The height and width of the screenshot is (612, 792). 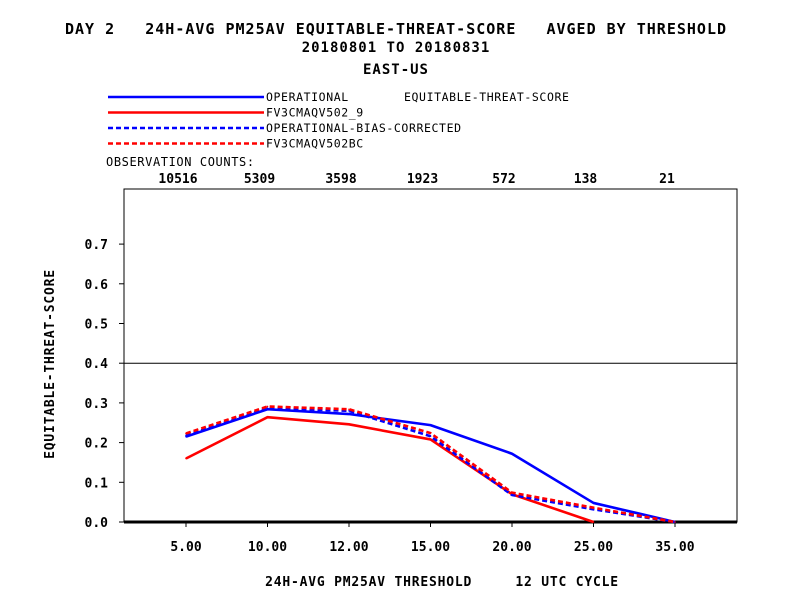 I want to click on x-tick-label: 5.00, so click(x=185, y=547).